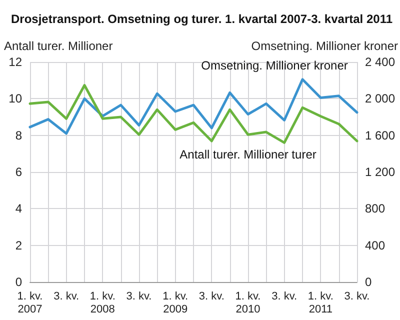 This screenshot has height=320, width=400. I want to click on y2-tick-label: 0, so click(368, 282).